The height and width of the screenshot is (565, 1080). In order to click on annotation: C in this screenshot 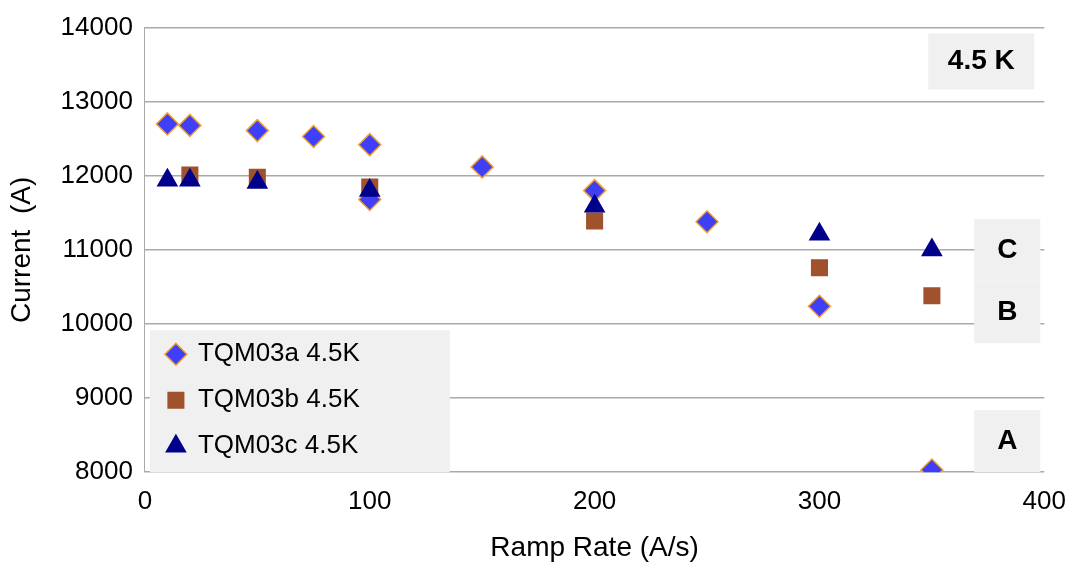, I will do `click(1007, 248)`.